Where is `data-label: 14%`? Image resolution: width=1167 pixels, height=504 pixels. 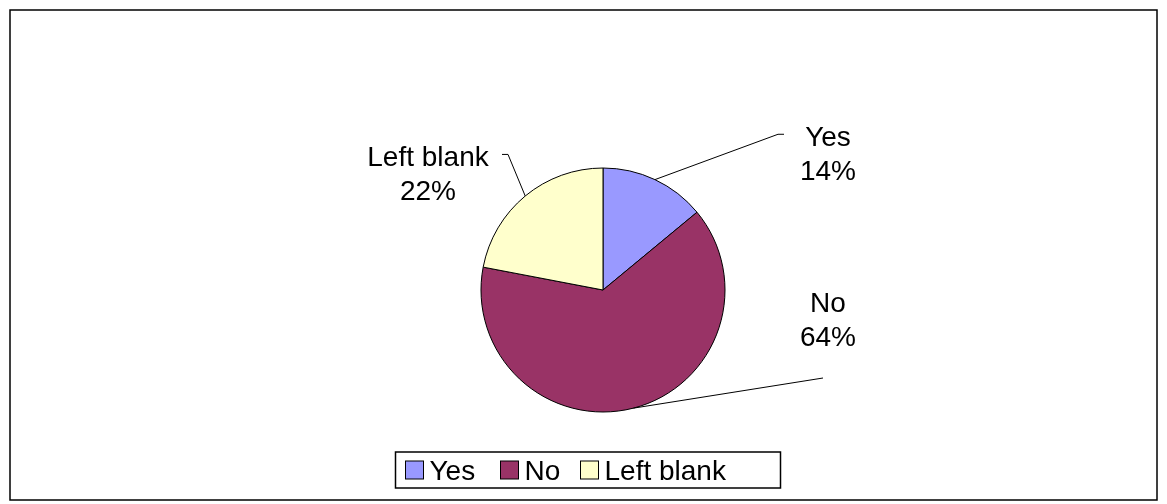 data-label: 14% is located at coordinates (828, 171).